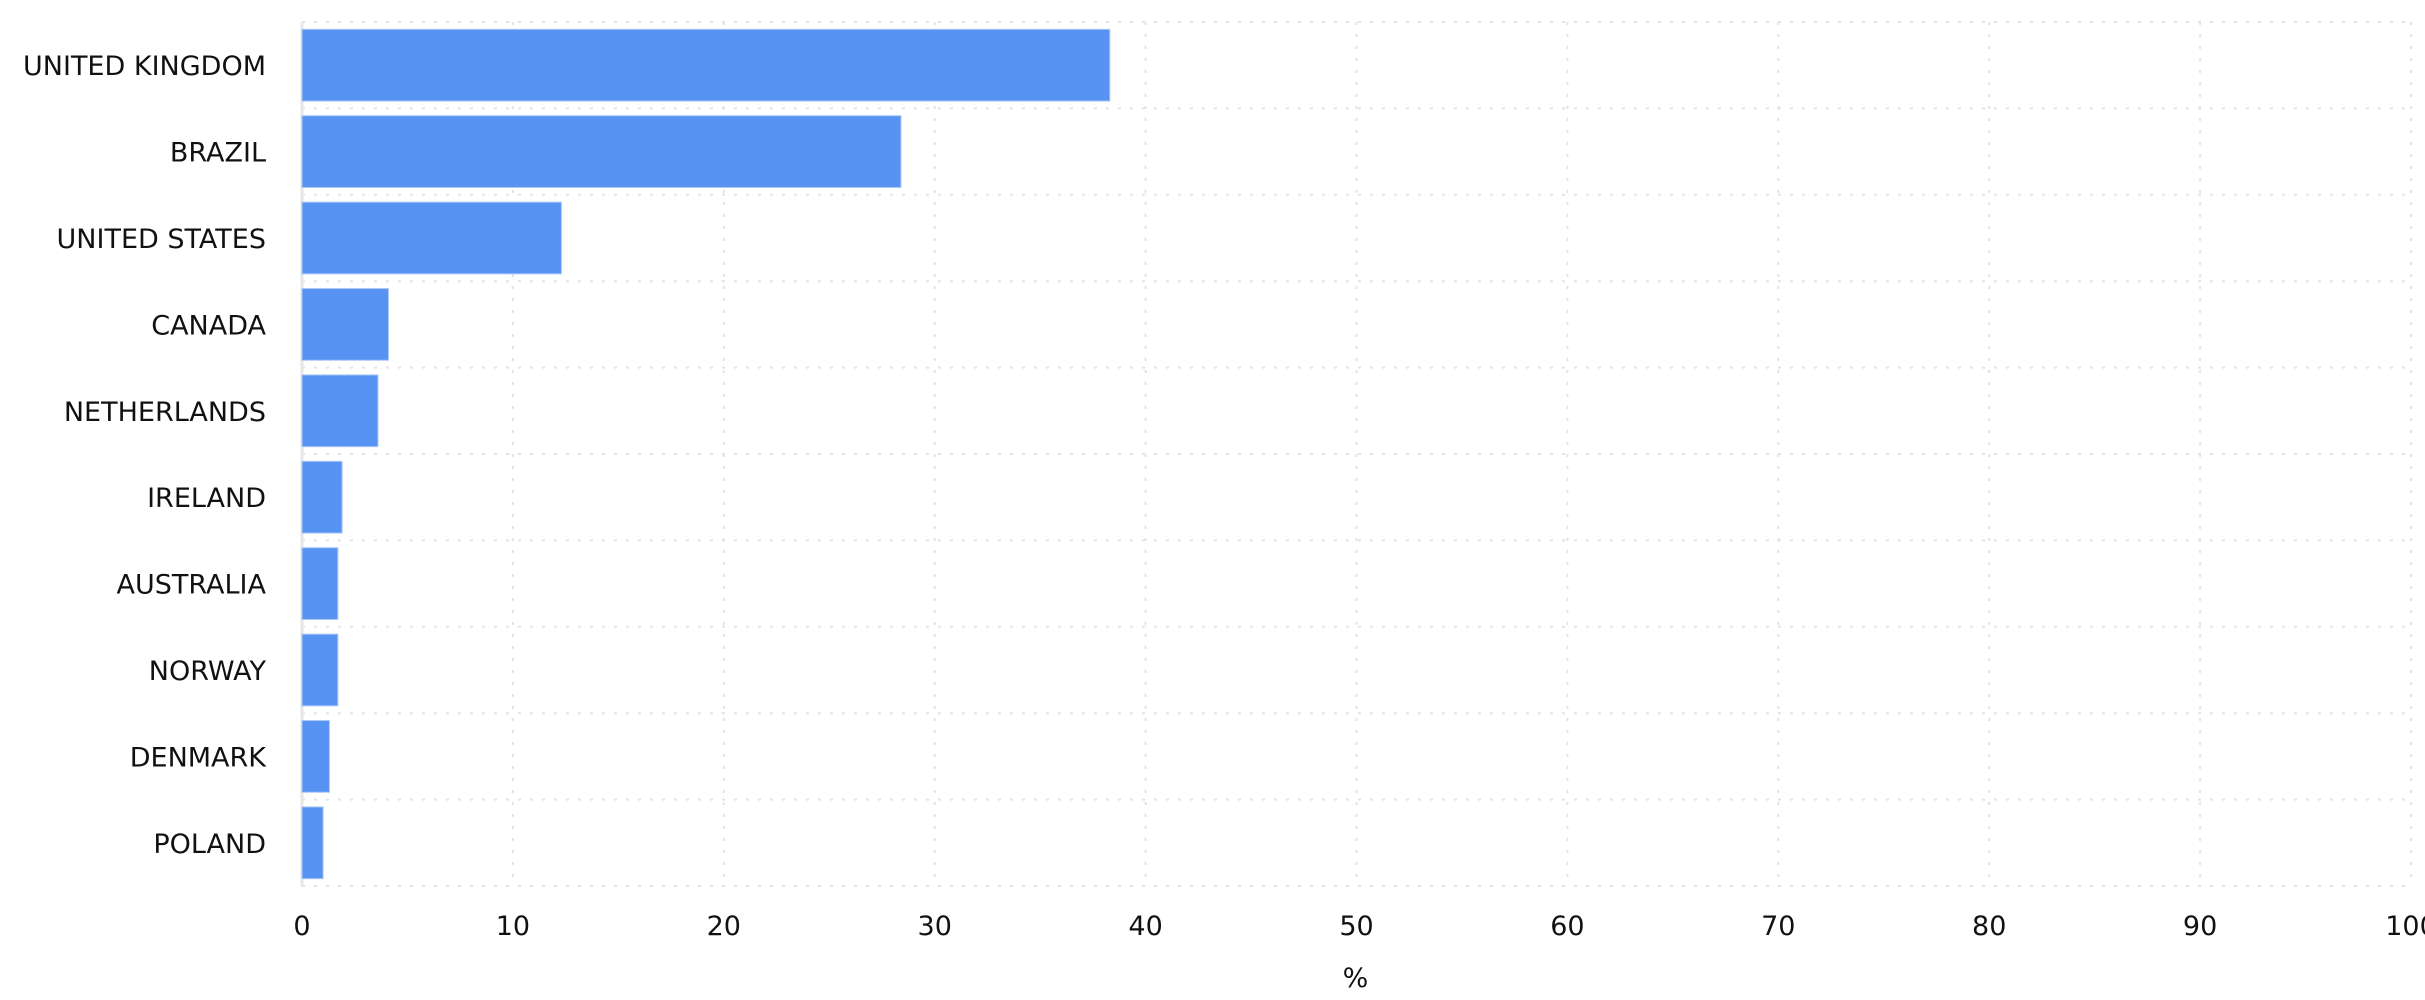 The width and height of the screenshot is (2425, 1000). I want to click on bar-canada, so click(345, 324).